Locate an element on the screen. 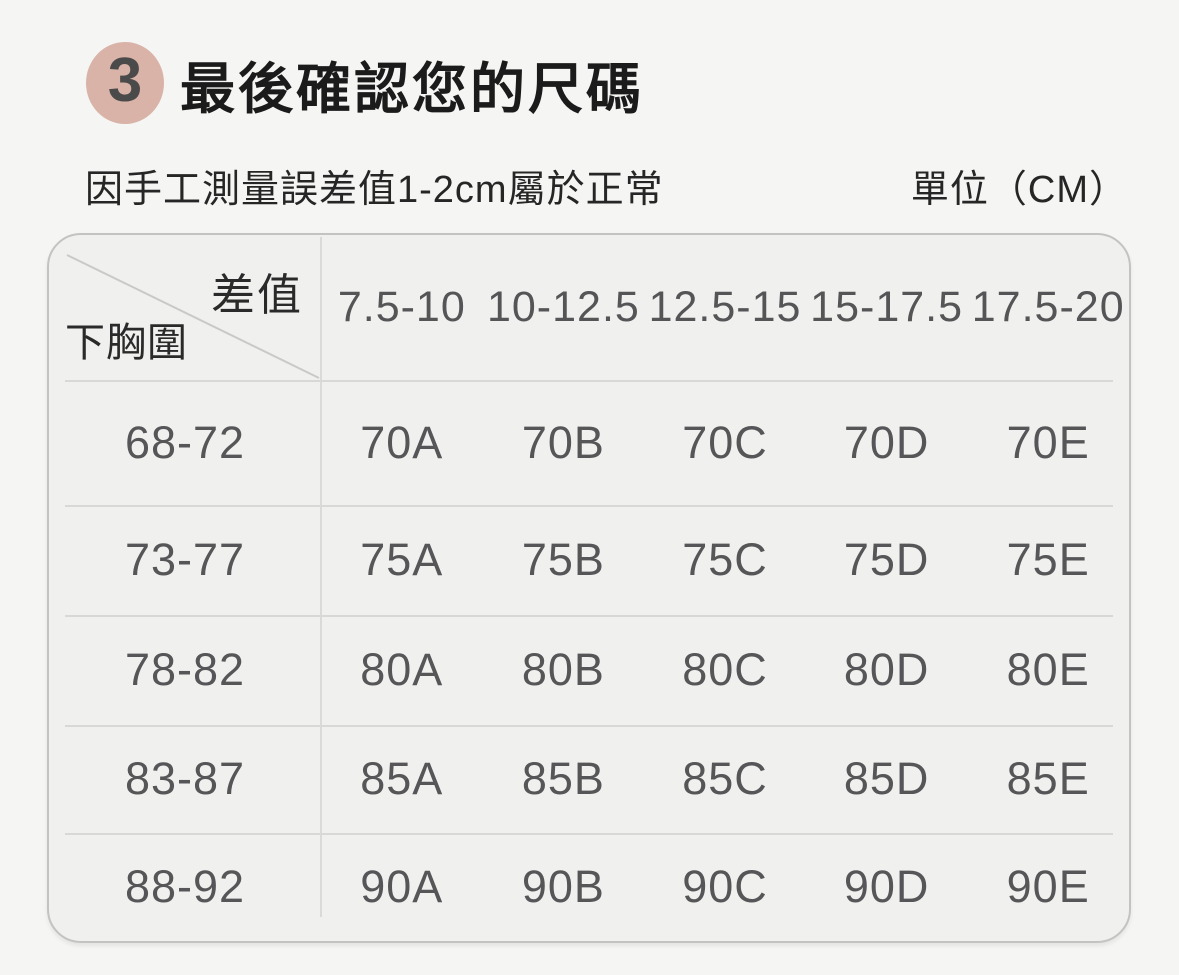  size-cell: 85A is located at coordinates (402, 778).